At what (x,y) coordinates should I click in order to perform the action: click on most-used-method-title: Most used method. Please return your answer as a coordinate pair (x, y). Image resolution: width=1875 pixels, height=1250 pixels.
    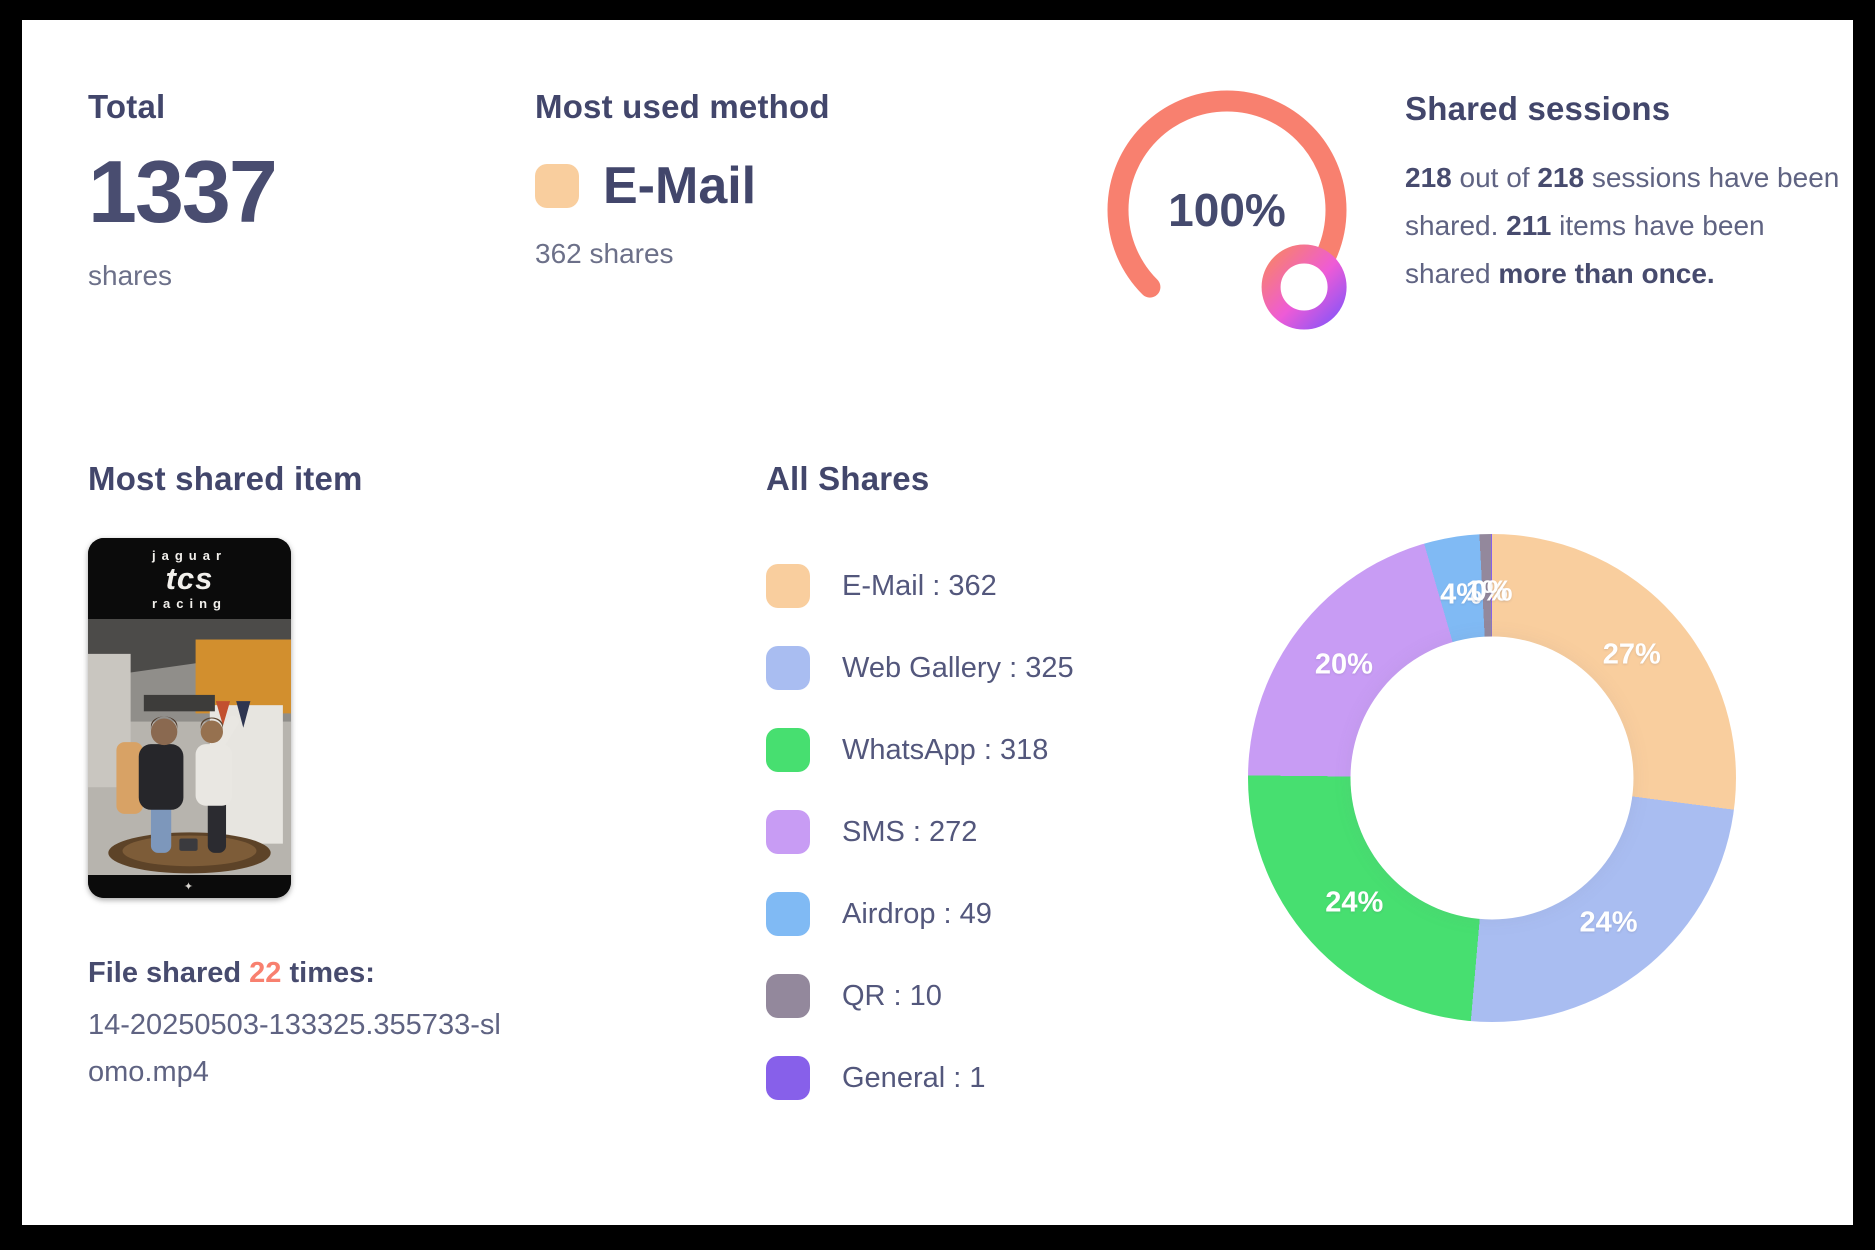
    Looking at the image, I should click on (682, 106).